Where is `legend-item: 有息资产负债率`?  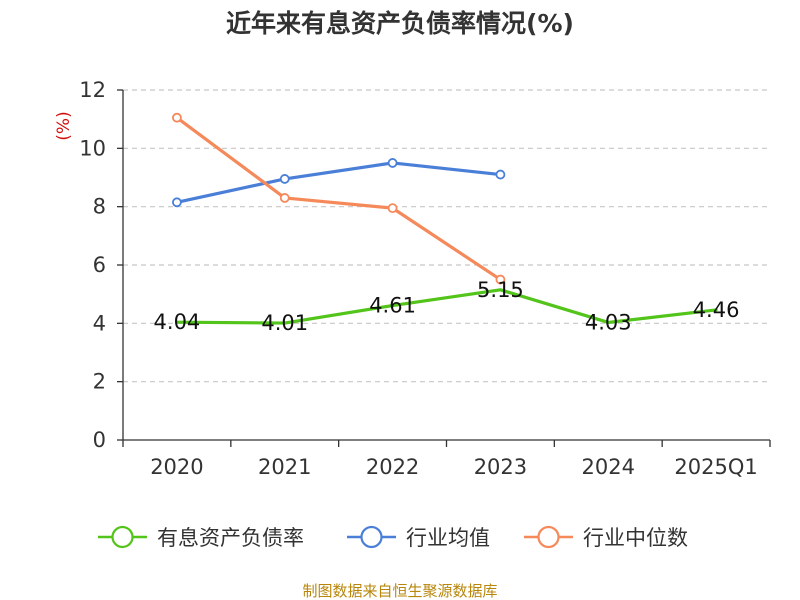
legend-item: 有息资产负债率 is located at coordinates (201, 537).